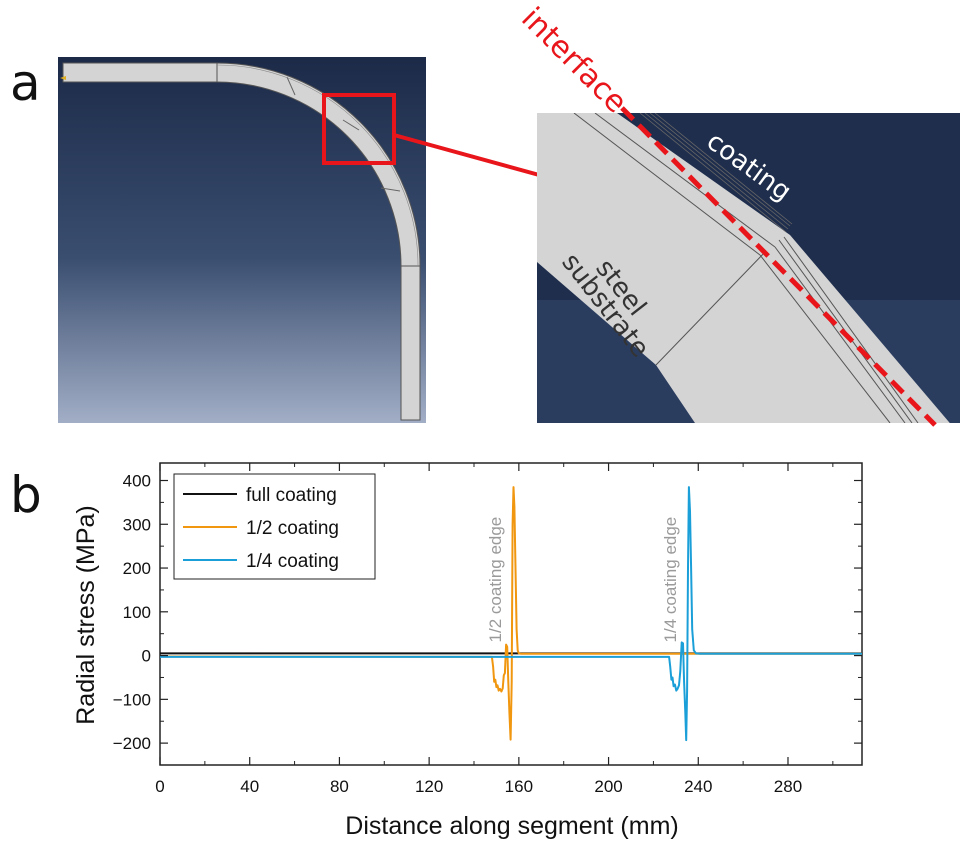 The width and height of the screenshot is (960, 841). Describe the element at coordinates (608, 786) in the screenshot. I see `x-tick-label: 200` at that location.